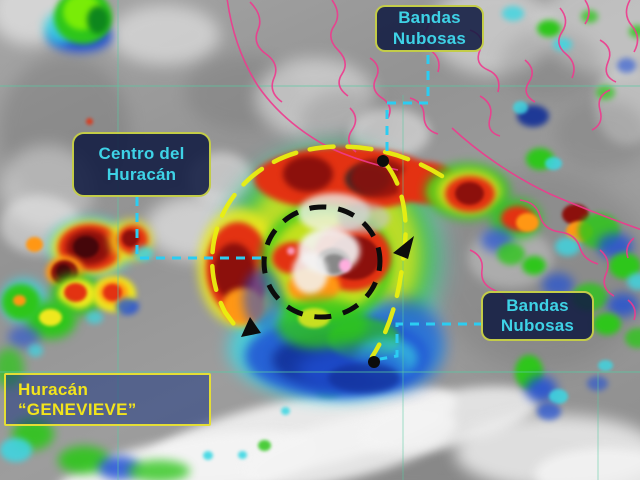  What do you see at coordinates (107, 399) in the screenshot?
I see `label-hurricane-name: Huracán “GENEVIEVE”` at bounding box center [107, 399].